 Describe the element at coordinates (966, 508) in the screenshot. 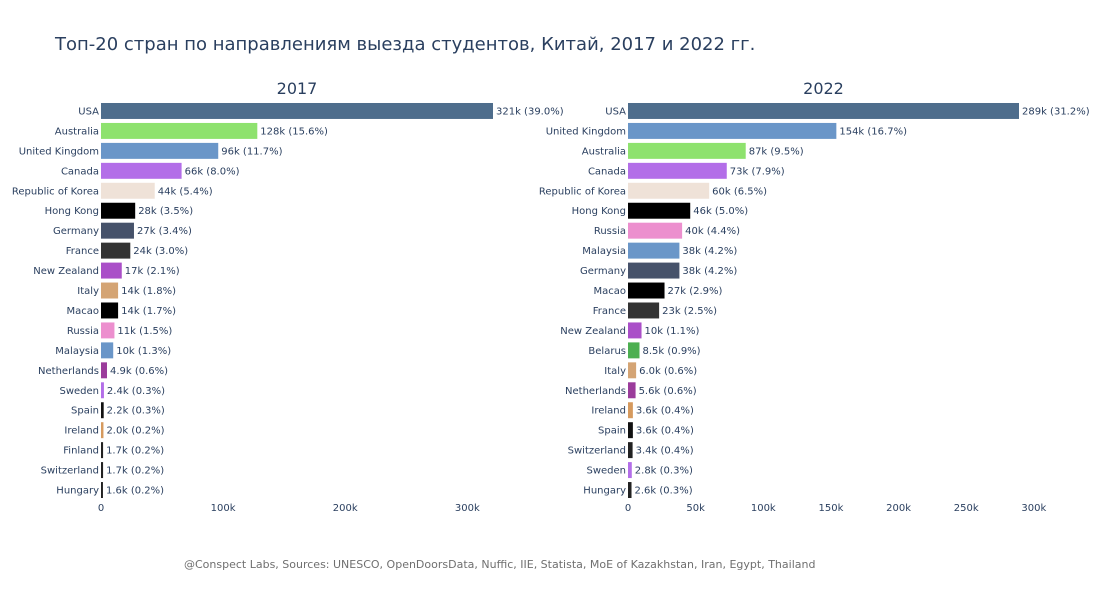

I see `x-tick-label: 250k` at that location.